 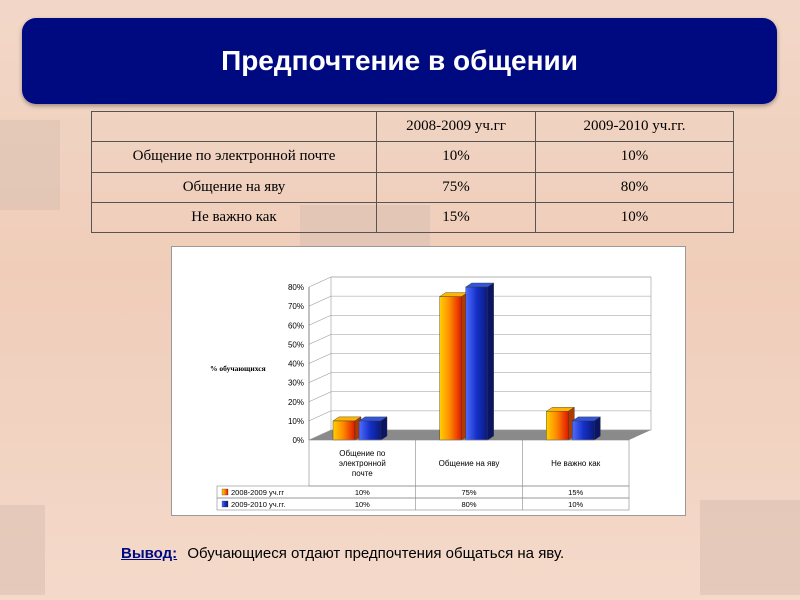 I want to click on chart-category-label: Общение по, so click(x=362, y=453).